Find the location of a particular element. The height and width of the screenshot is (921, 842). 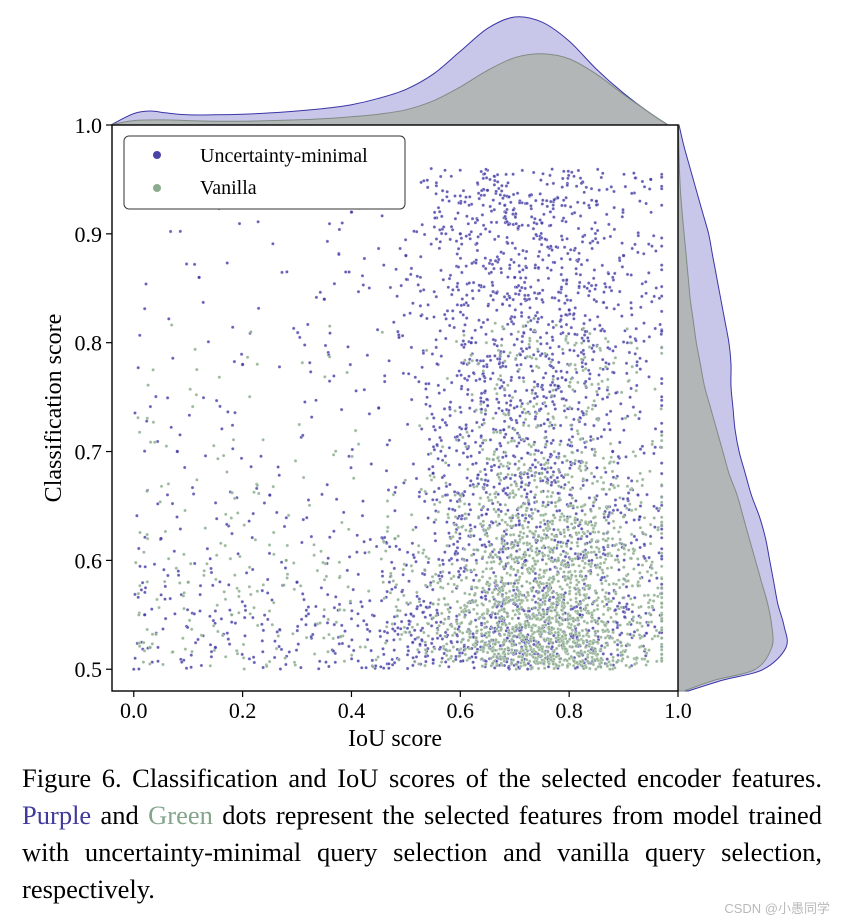

y-tick-label: 0.9 is located at coordinates (89, 234).